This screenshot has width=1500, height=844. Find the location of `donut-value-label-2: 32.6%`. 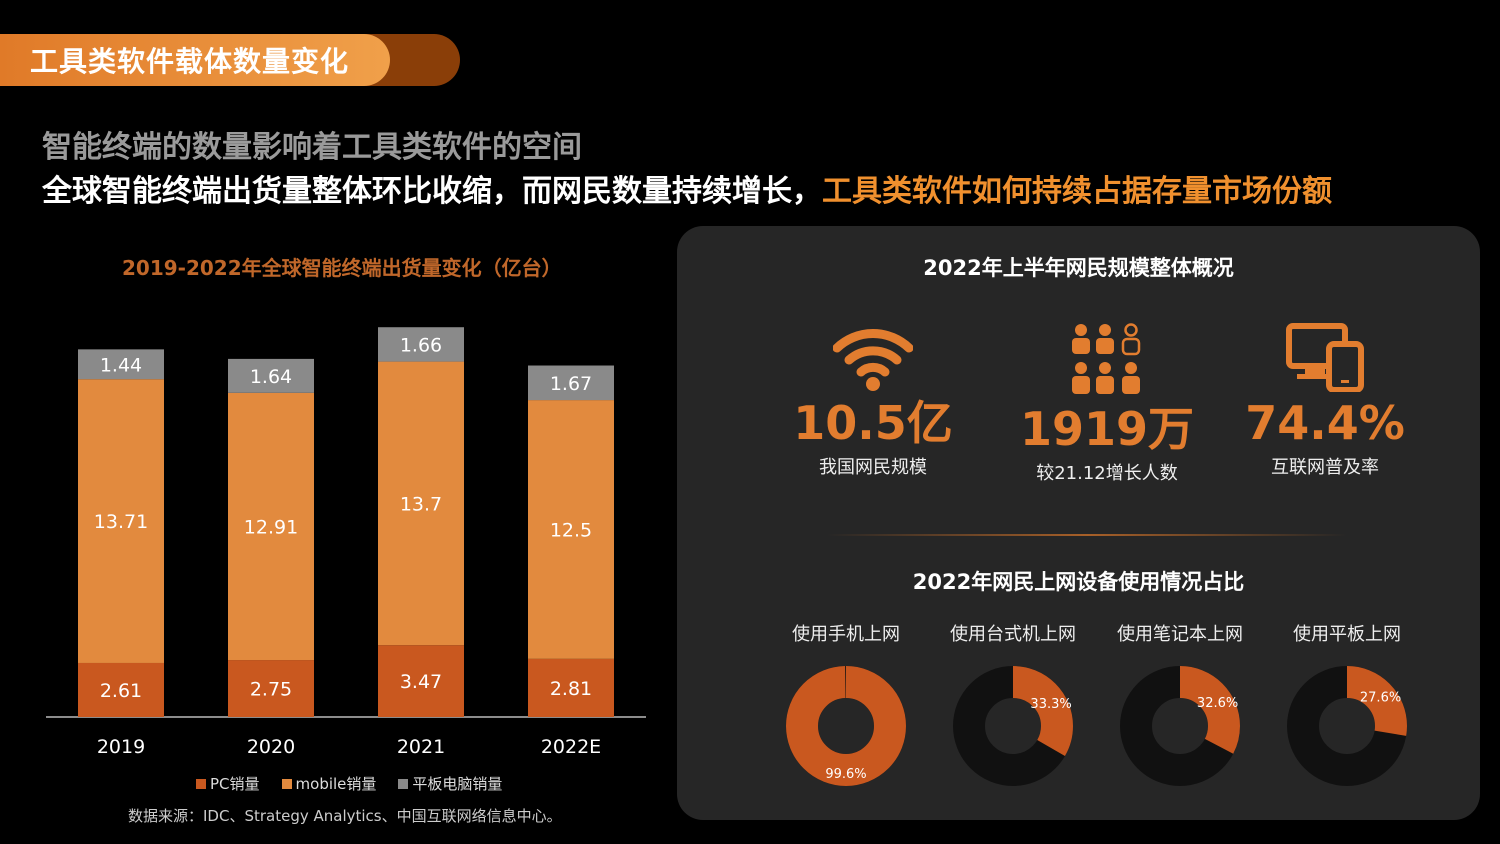

donut-value-label-2: 32.6% is located at coordinates (1217, 703).